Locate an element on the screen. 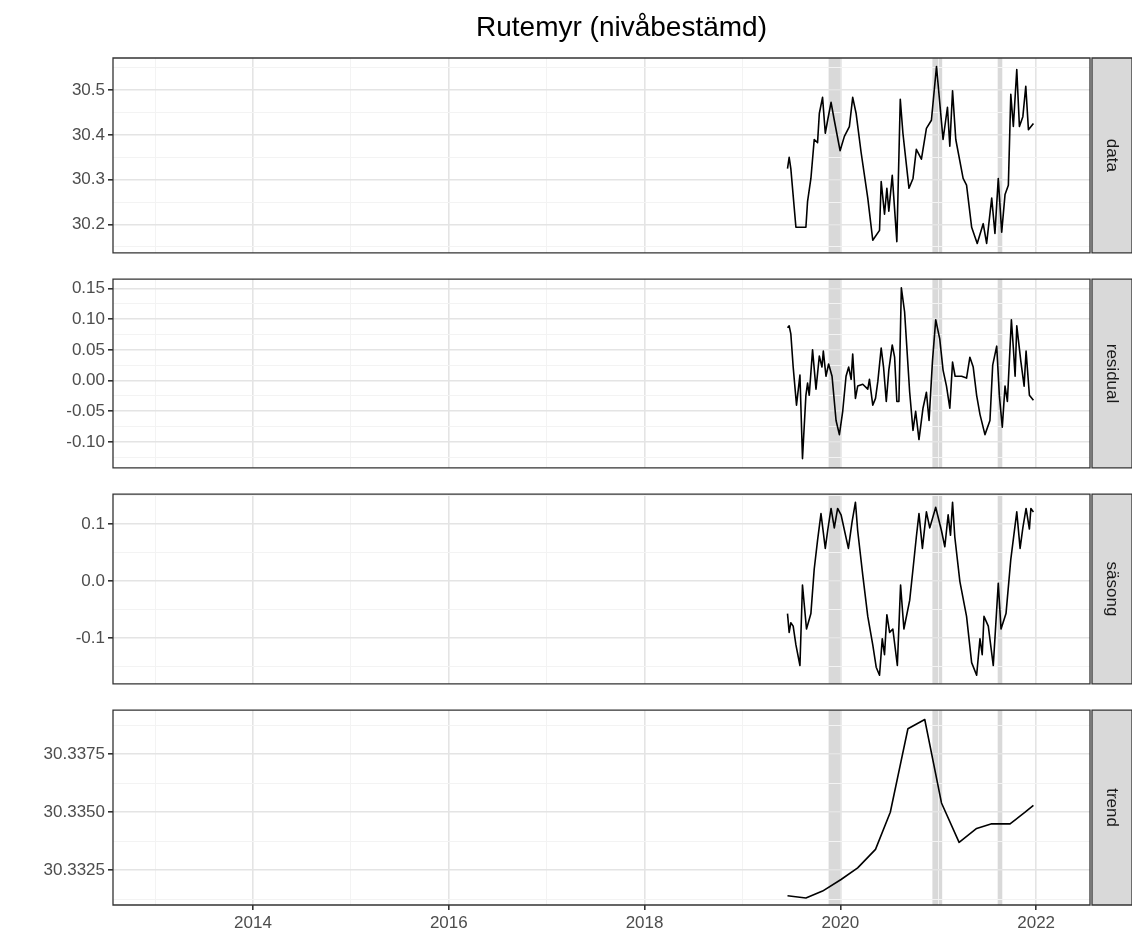 This screenshot has height=943, width=1132. y-tick-label: 0.05 is located at coordinates (88, 349).